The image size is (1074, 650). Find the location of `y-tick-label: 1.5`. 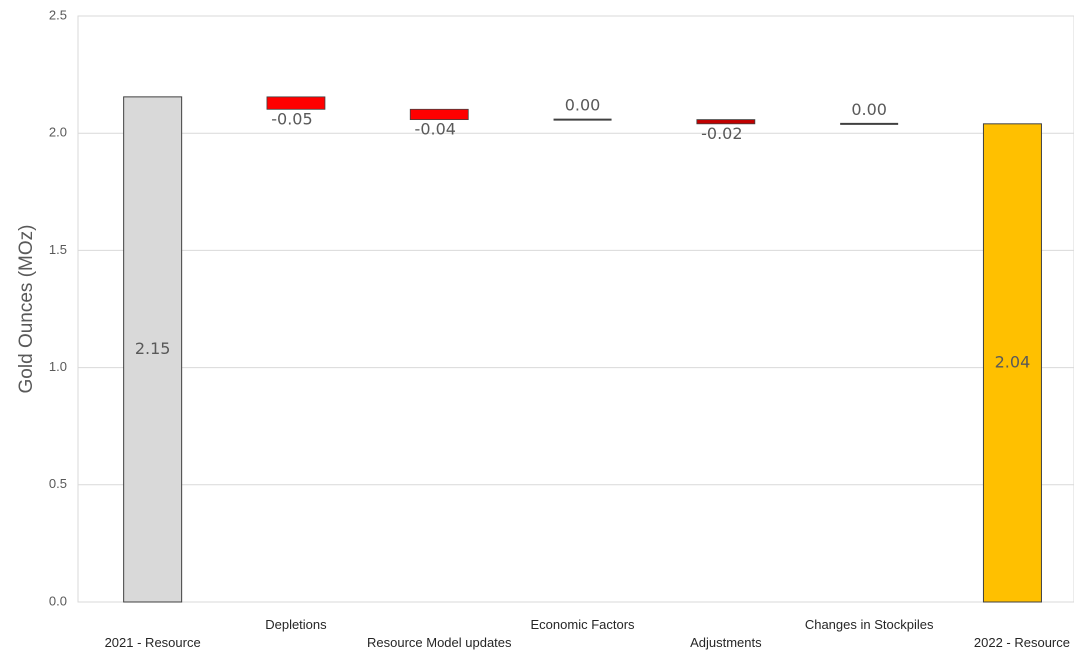

y-tick-label: 1.5 is located at coordinates (58, 249).